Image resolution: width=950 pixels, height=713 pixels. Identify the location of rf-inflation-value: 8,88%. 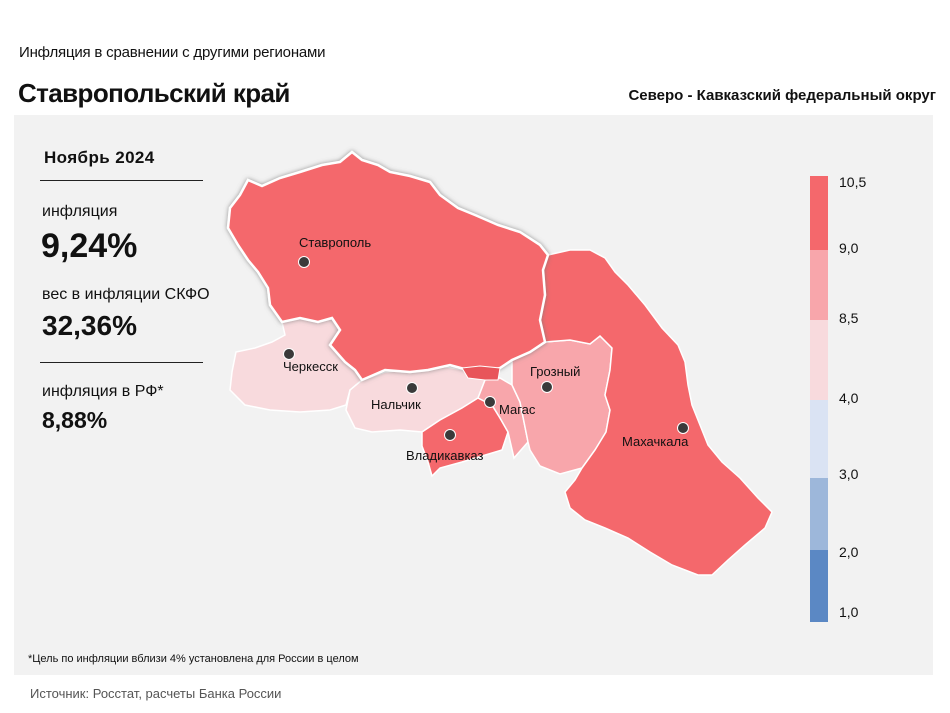
(75, 420).